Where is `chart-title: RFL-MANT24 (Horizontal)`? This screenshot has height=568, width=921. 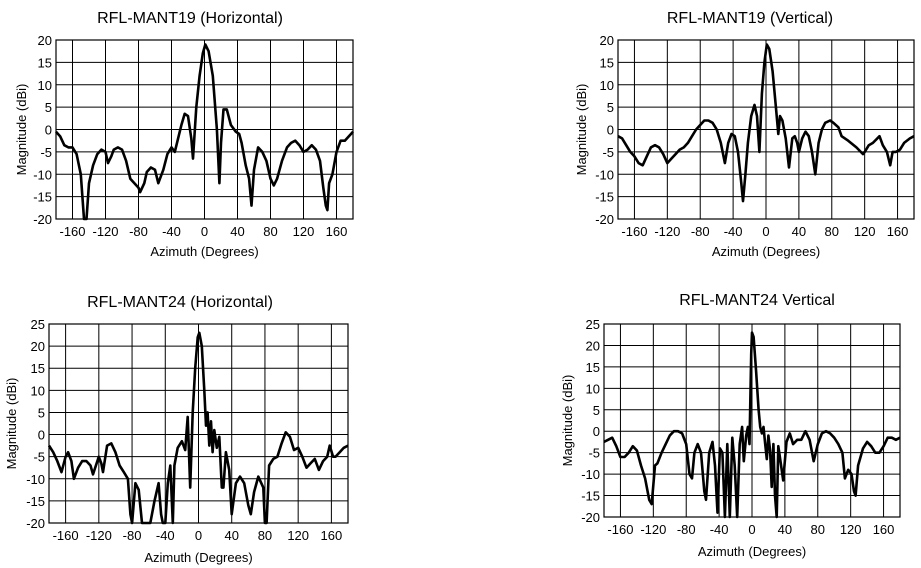 chart-title: RFL-MANT24 (Horizontal) is located at coordinates (180, 302).